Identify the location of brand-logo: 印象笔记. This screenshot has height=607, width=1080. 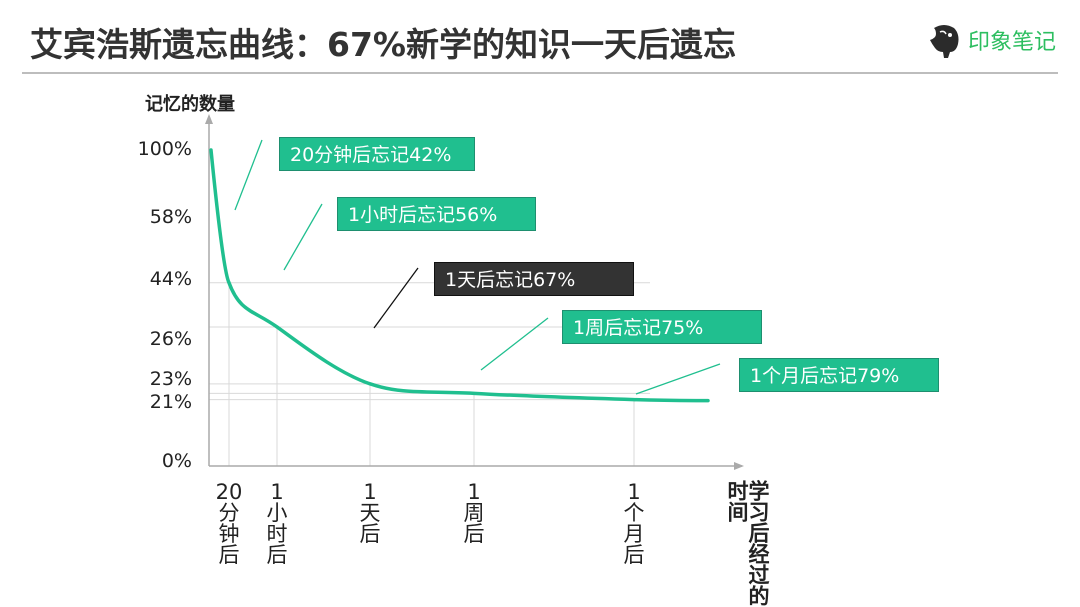
(991, 40).